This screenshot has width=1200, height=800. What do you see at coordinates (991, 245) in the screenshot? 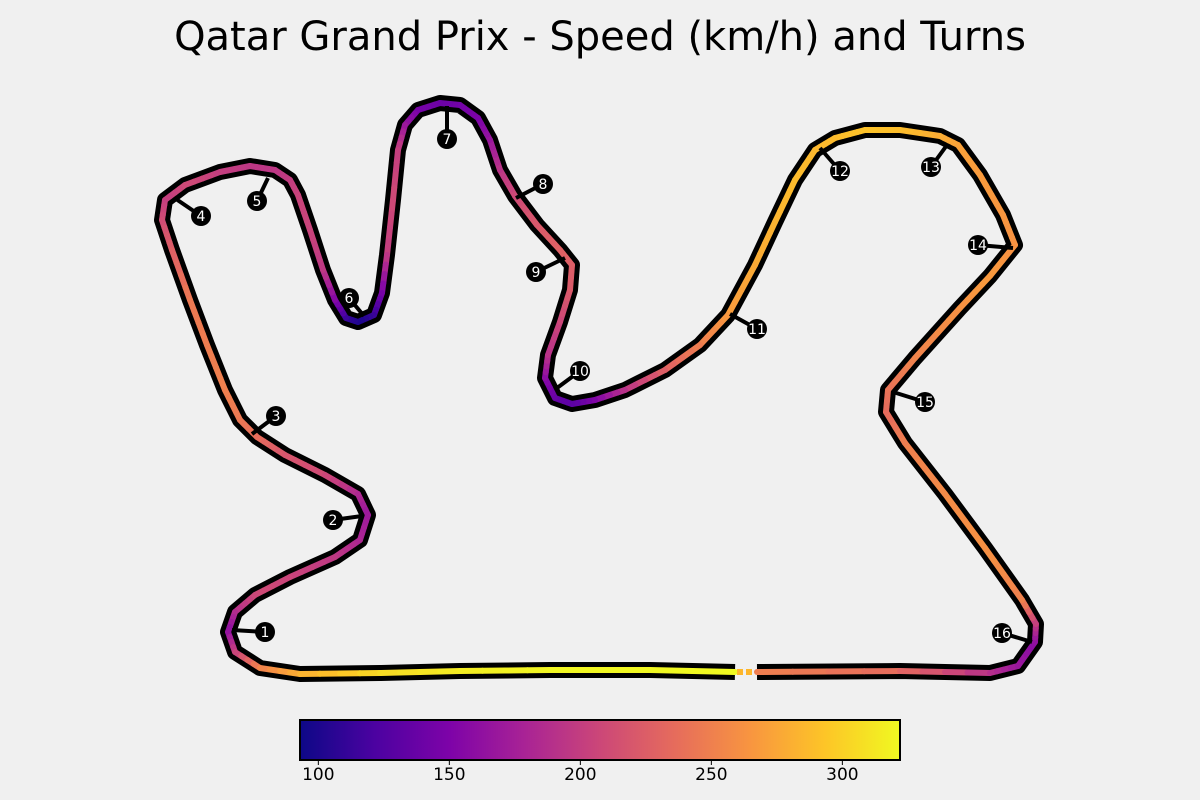
I see `turn-marker-14: 14` at bounding box center [991, 245].